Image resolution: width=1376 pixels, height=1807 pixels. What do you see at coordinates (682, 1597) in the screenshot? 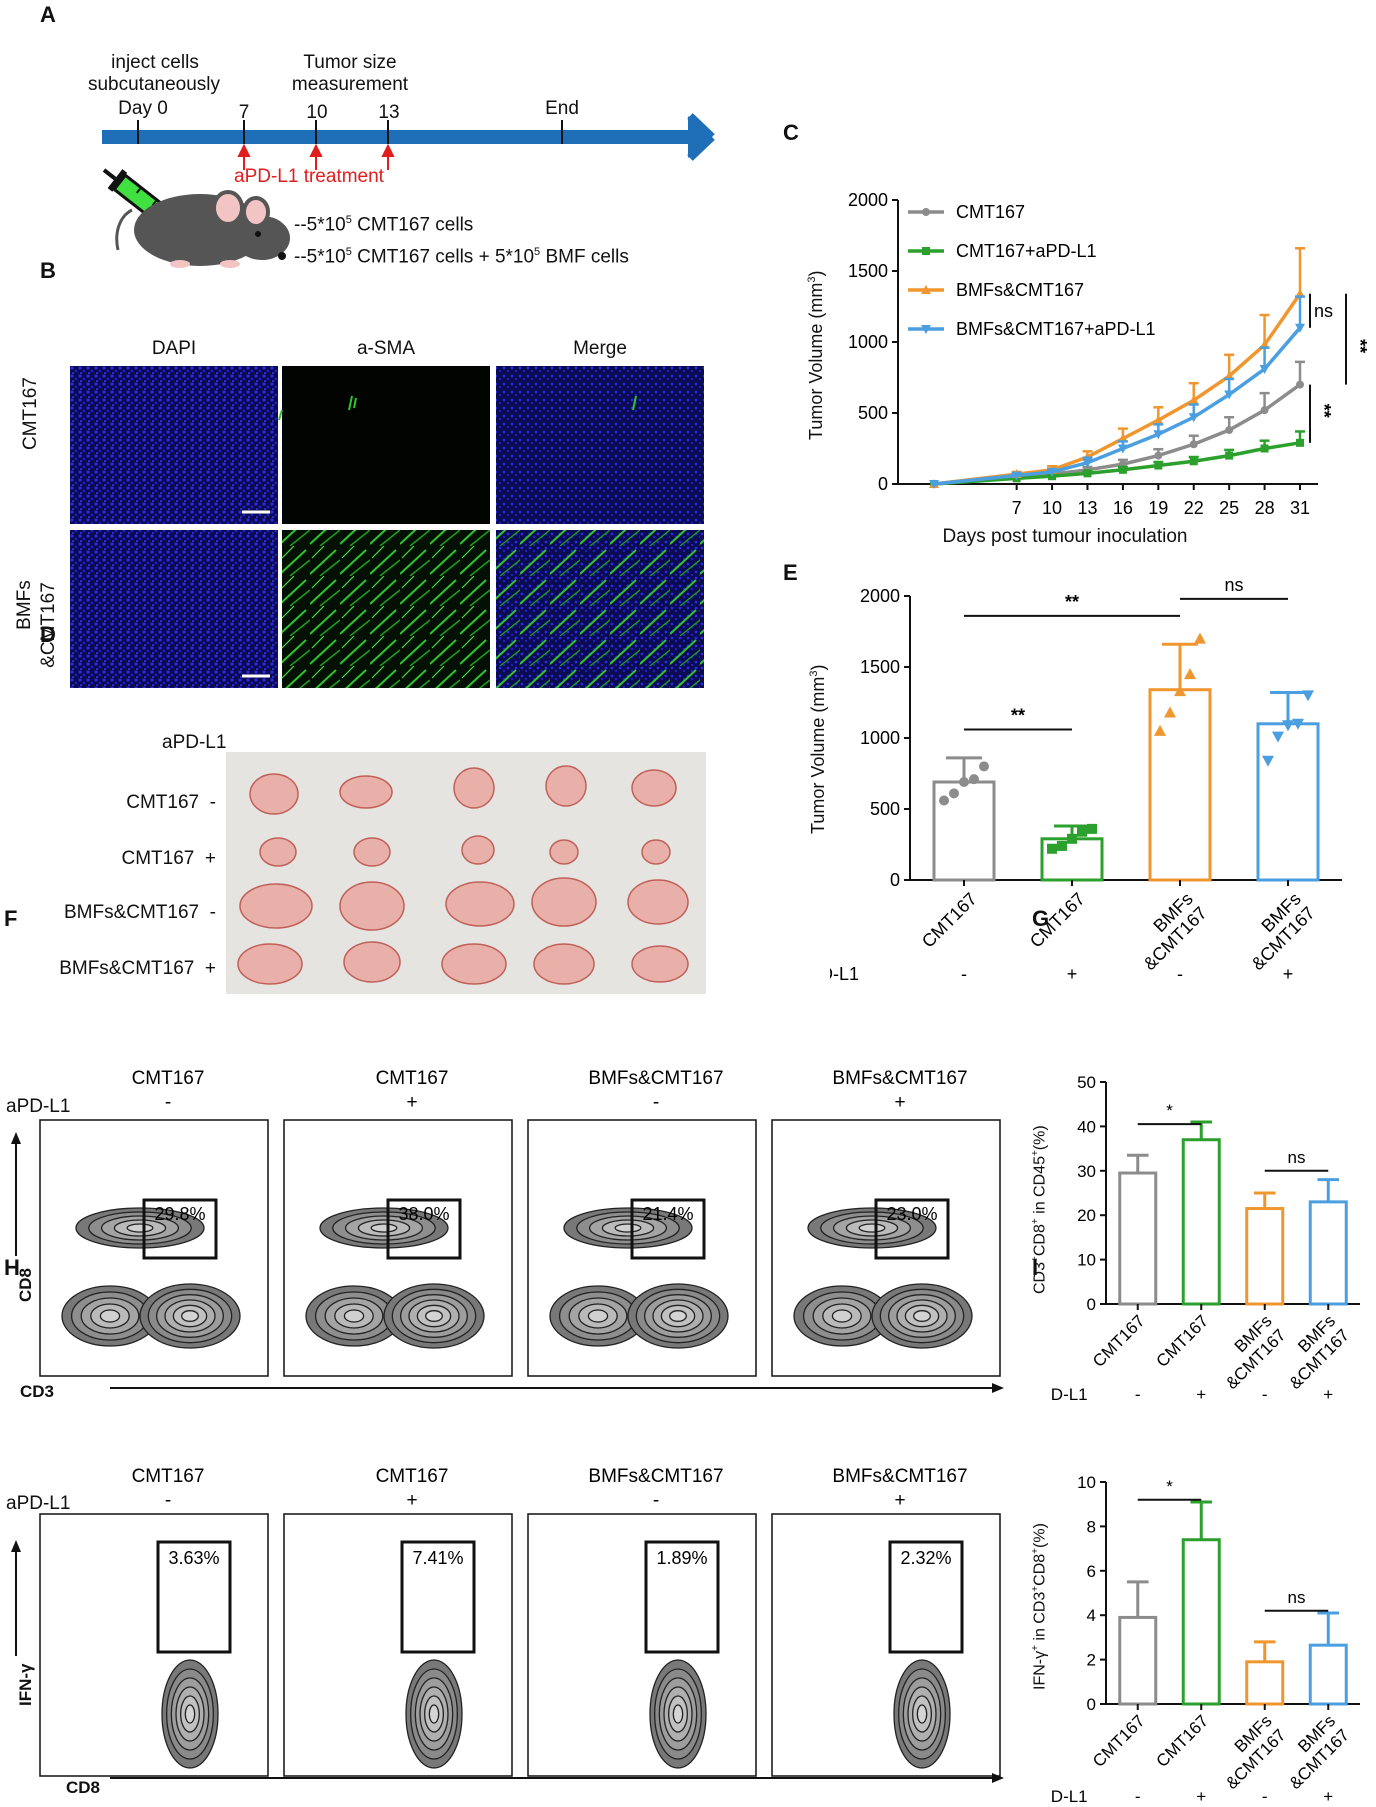
I see `gate-box` at bounding box center [682, 1597].